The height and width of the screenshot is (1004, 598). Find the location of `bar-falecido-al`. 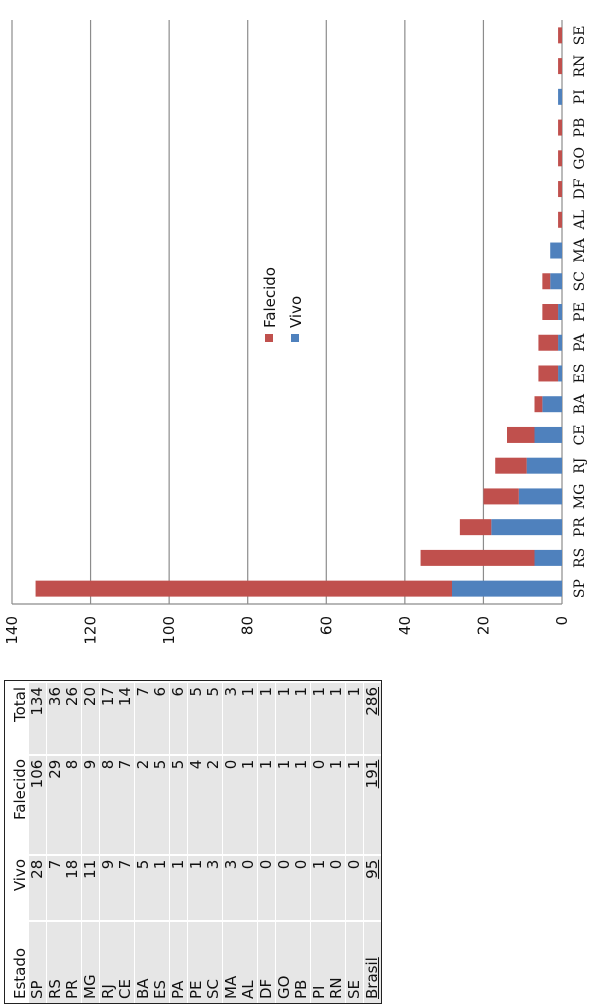

bar-falecido-al is located at coordinates (560, 219).